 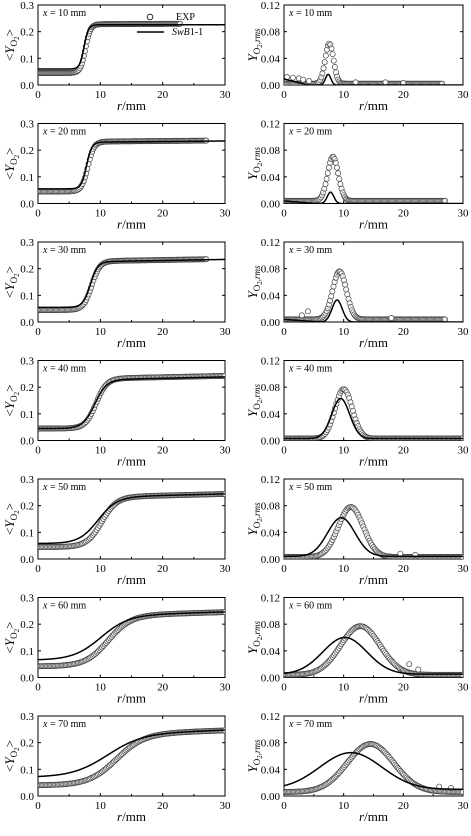 I want to click on position-label: x = 50 mm, so click(x=310, y=487).